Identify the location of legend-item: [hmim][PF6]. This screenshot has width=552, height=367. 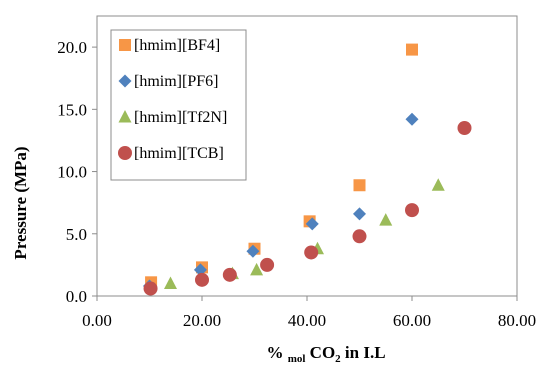
(168, 81).